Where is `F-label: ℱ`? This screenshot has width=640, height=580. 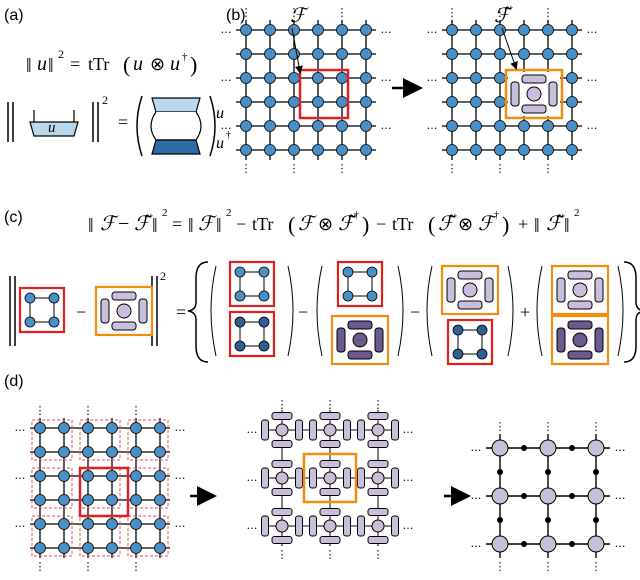 F-label: ℱ is located at coordinates (299, 16).